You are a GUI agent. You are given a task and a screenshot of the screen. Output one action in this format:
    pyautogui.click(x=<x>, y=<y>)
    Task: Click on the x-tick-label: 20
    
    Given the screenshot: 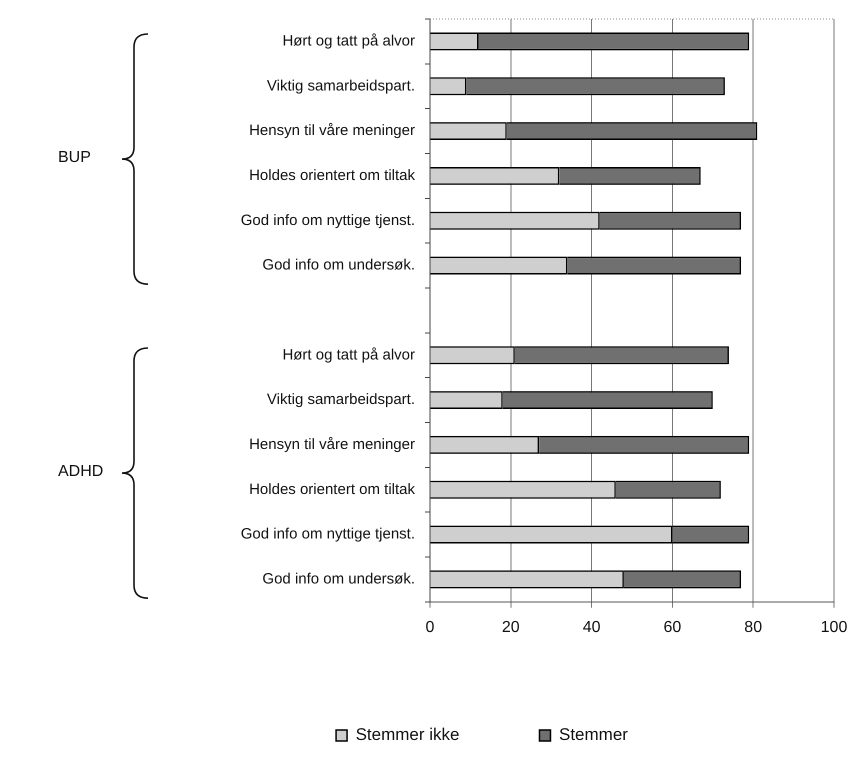 What is the action you would take?
    pyautogui.click(x=511, y=627)
    